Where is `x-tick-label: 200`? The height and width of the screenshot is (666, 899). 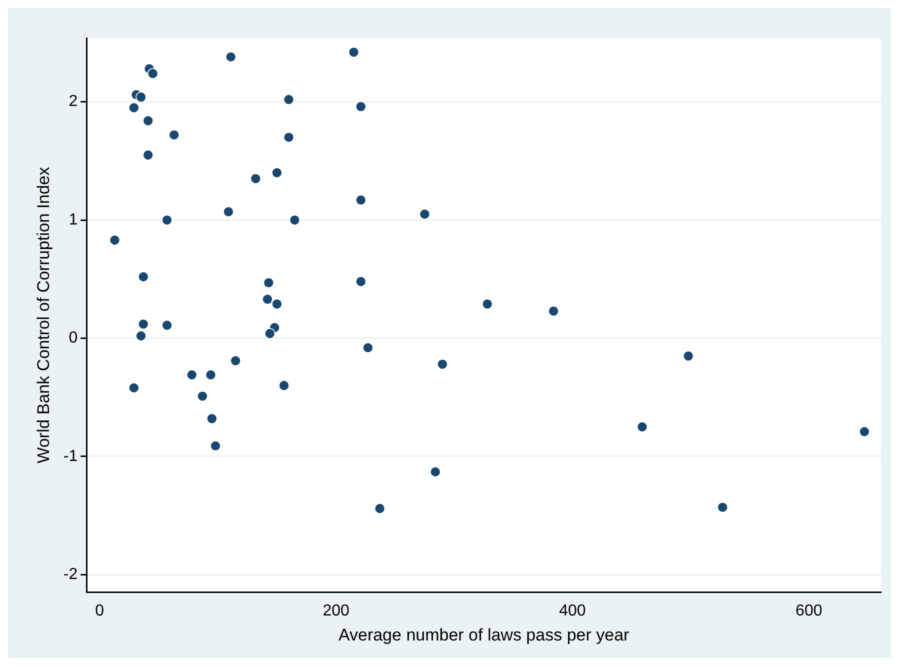
x-tick-label: 200 is located at coordinates (336, 611).